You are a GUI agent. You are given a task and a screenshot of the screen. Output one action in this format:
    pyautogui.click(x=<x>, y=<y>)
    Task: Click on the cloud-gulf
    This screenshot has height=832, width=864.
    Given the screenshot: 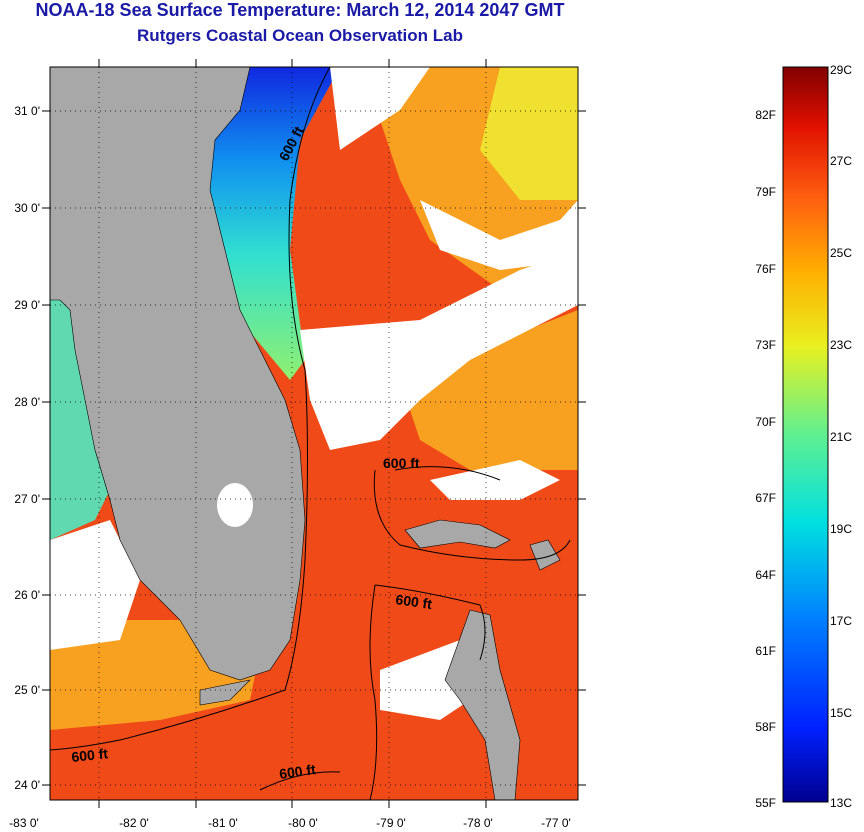 What is the action you would take?
    pyautogui.click(x=95, y=585)
    